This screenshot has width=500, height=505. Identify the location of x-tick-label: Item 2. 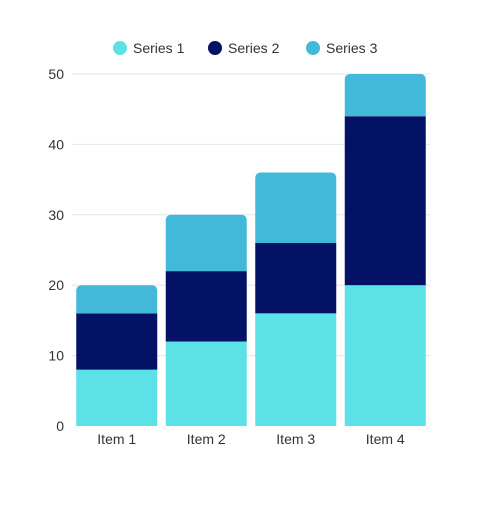
(206, 439).